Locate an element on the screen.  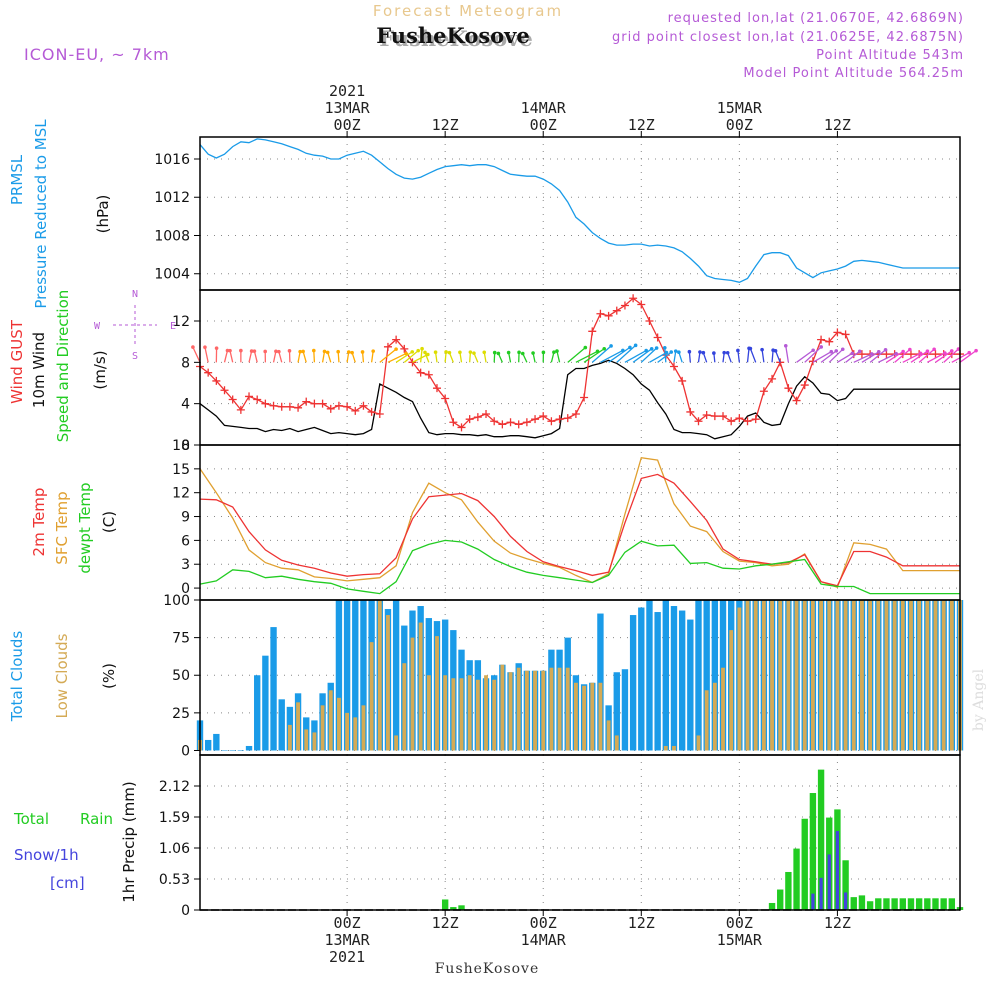
y-tick-label: 12 is located at coordinates (181, 494).